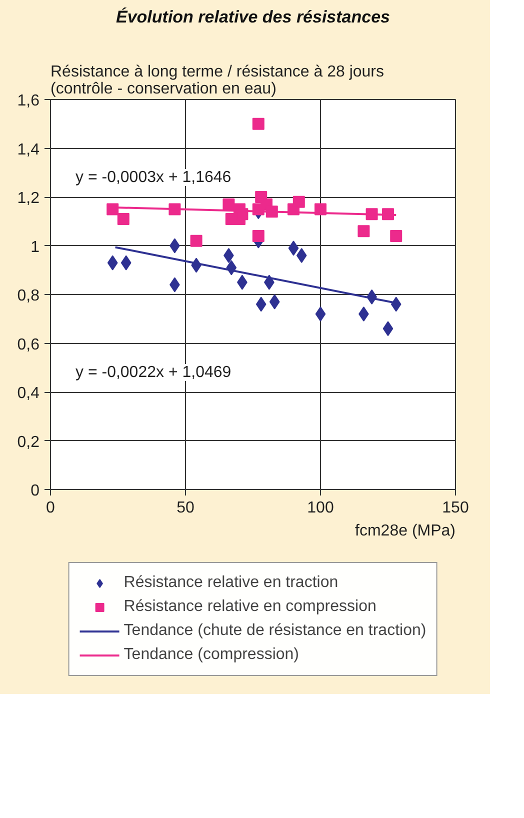 This screenshot has width=524, height=818. I want to click on y-tick-label: 1,2, so click(28, 198).